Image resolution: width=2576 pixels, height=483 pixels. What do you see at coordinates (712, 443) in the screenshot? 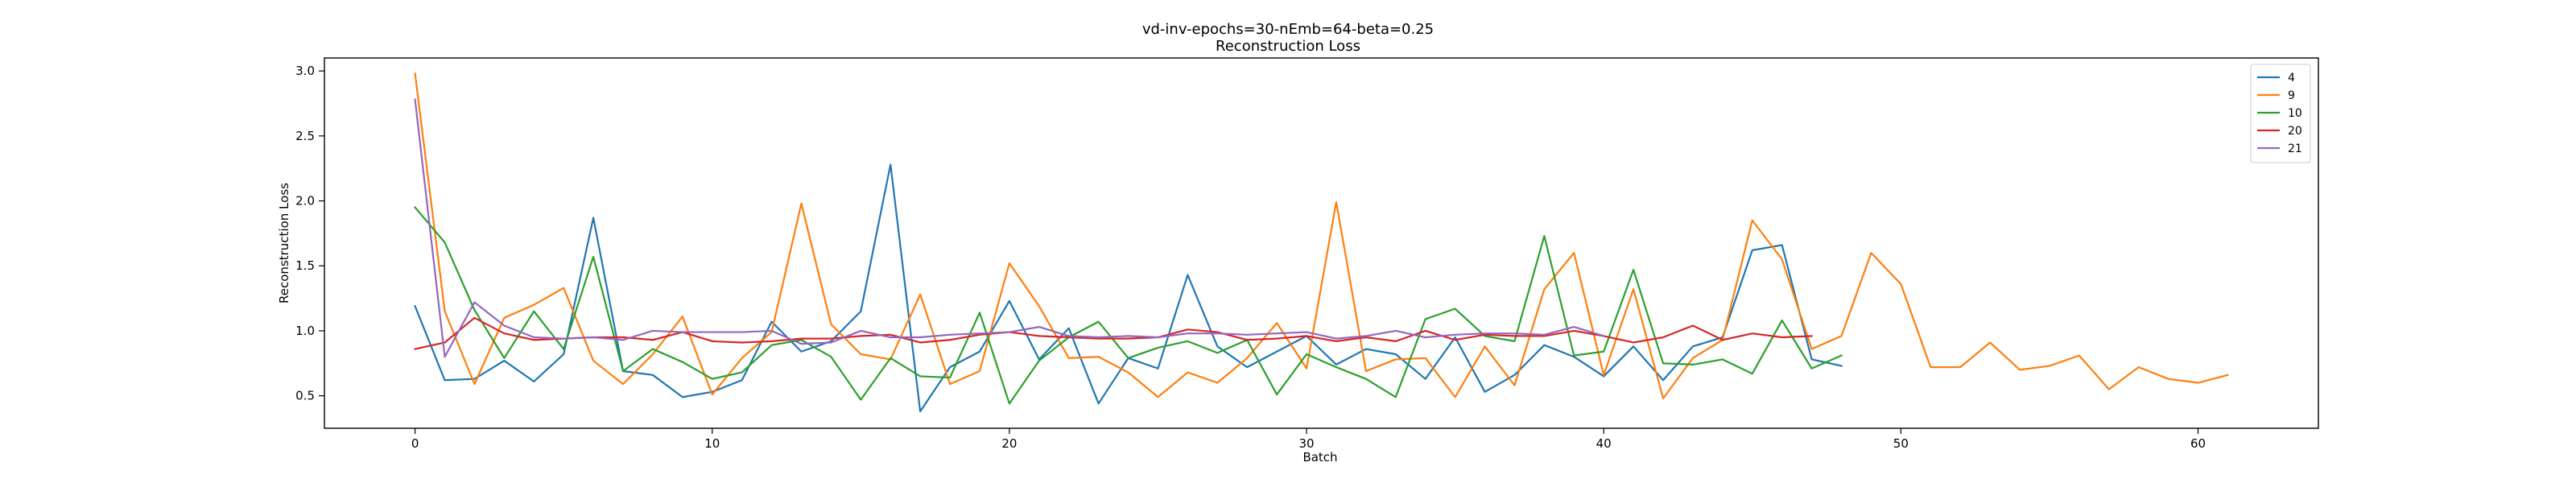
I see `x-tick-label-10: 10` at bounding box center [712, 443].